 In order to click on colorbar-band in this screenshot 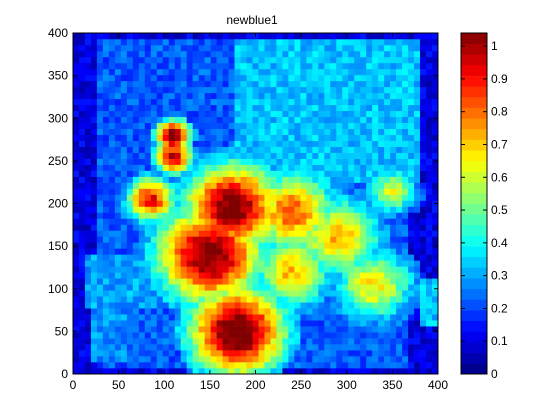, I will do `click(474, 262)`.